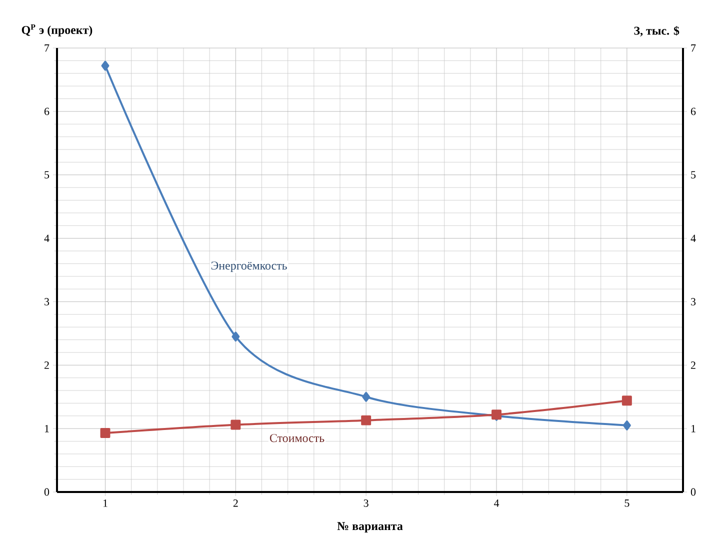  What do you see at coordinates (47, 112) in the screenshot?
I see `y-tick-label: 6` at bounding box center [47, 112].